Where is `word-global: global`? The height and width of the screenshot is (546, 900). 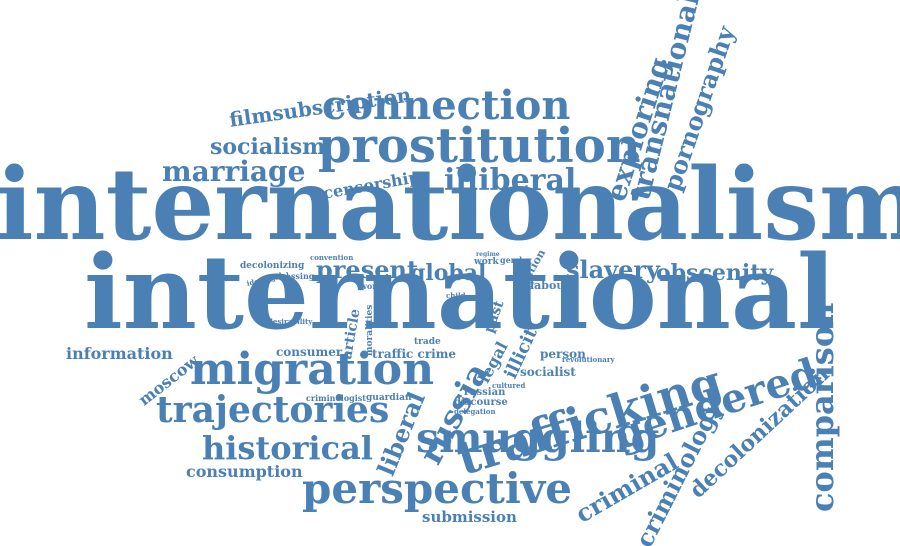 word-global: global is located at coordinates (448, 273).